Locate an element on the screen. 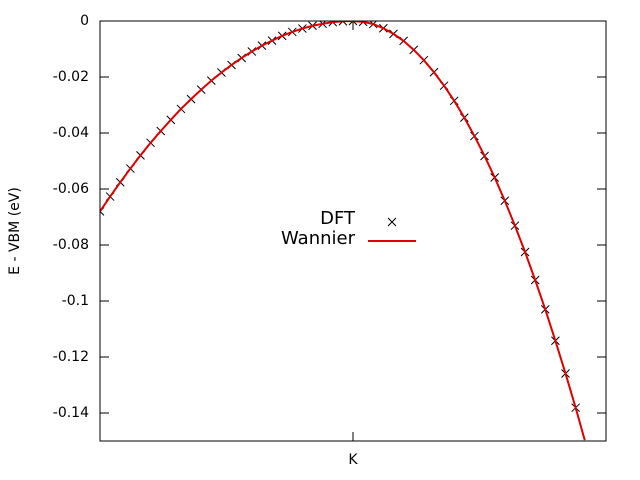 This screenshot has width=640, height=480. y-axis-label: E - VBM (eV) is located at coordinates (15, 231).